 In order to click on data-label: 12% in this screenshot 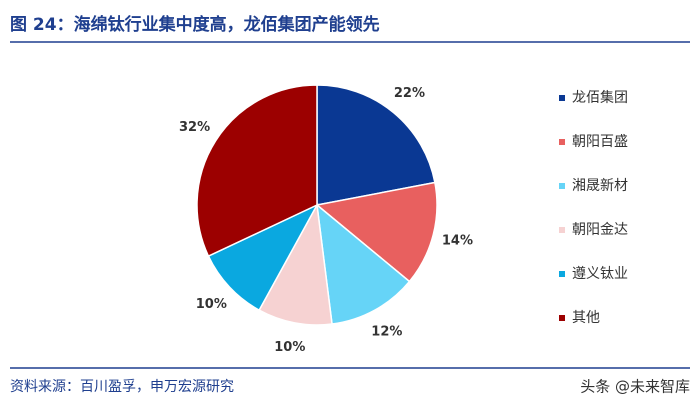, I will do `click(386, 332)`.